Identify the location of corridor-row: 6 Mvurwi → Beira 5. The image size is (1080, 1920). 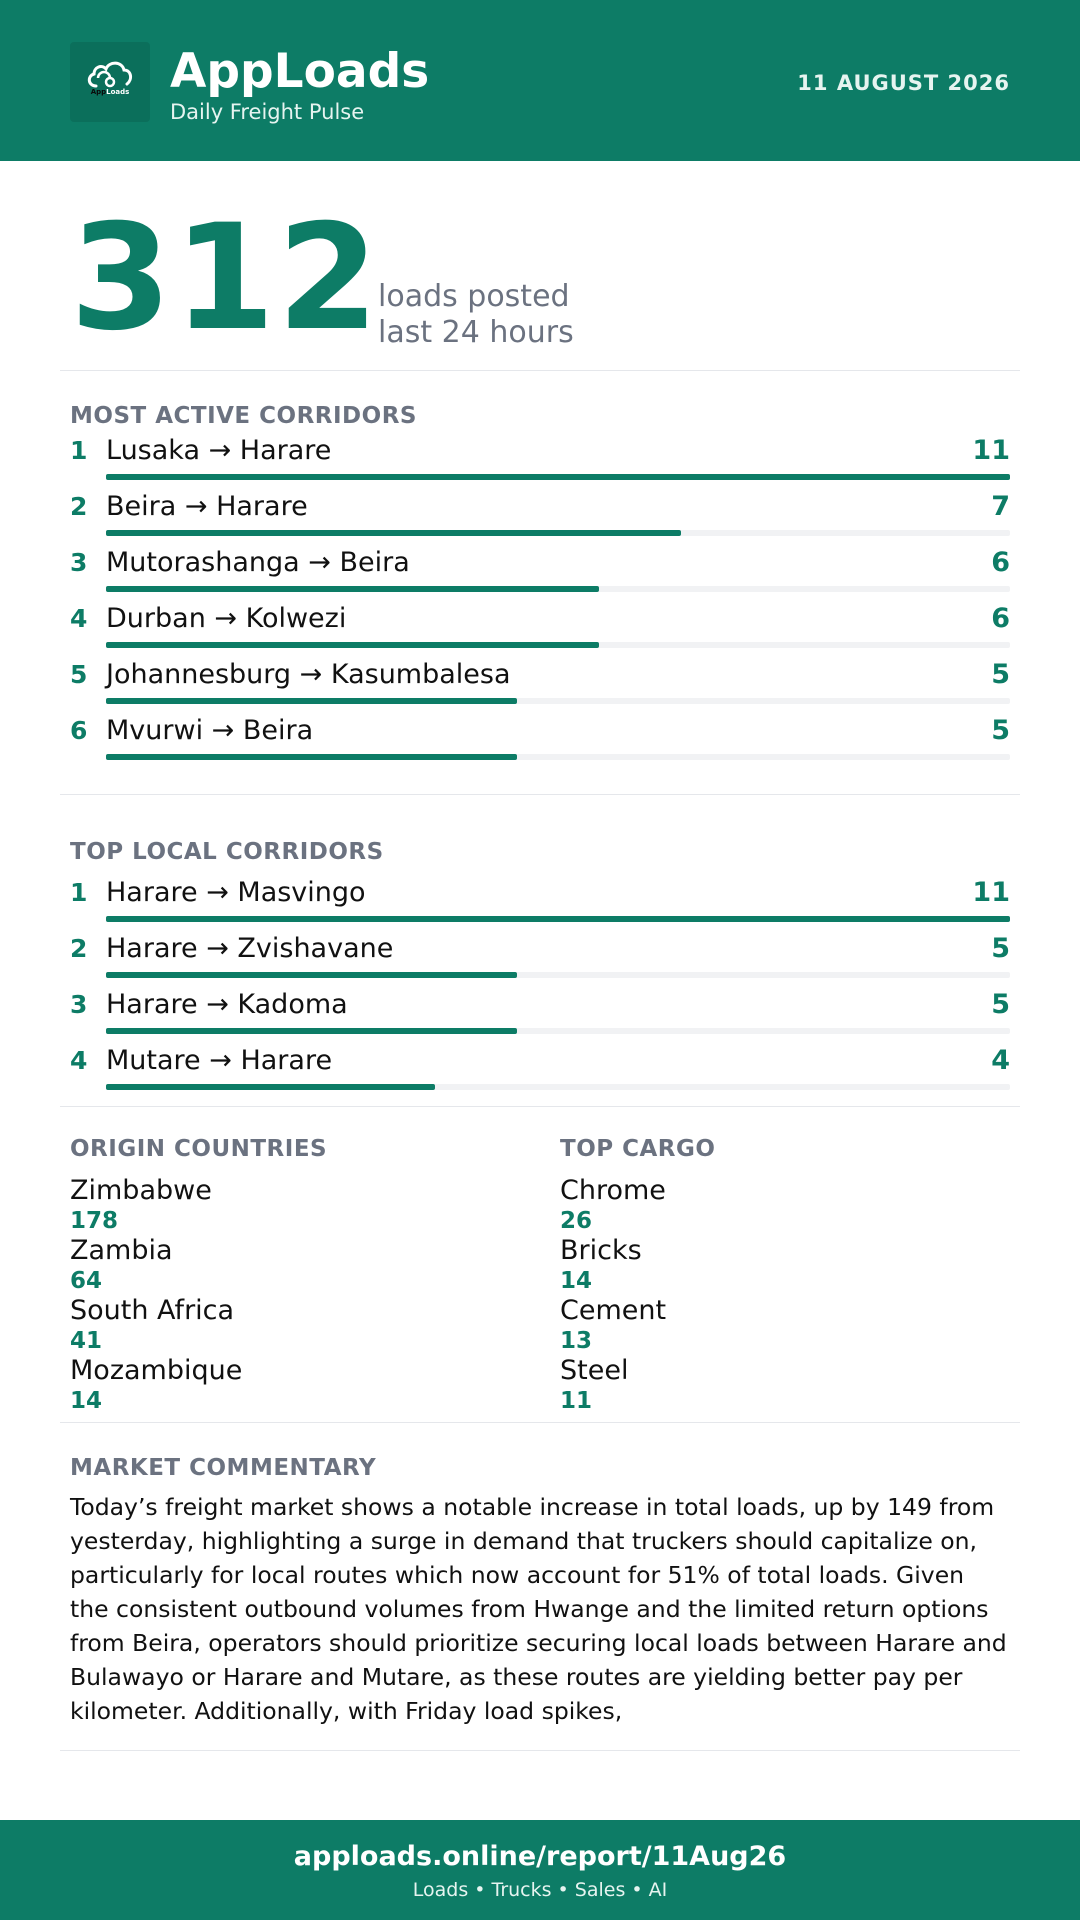
(540, 743).